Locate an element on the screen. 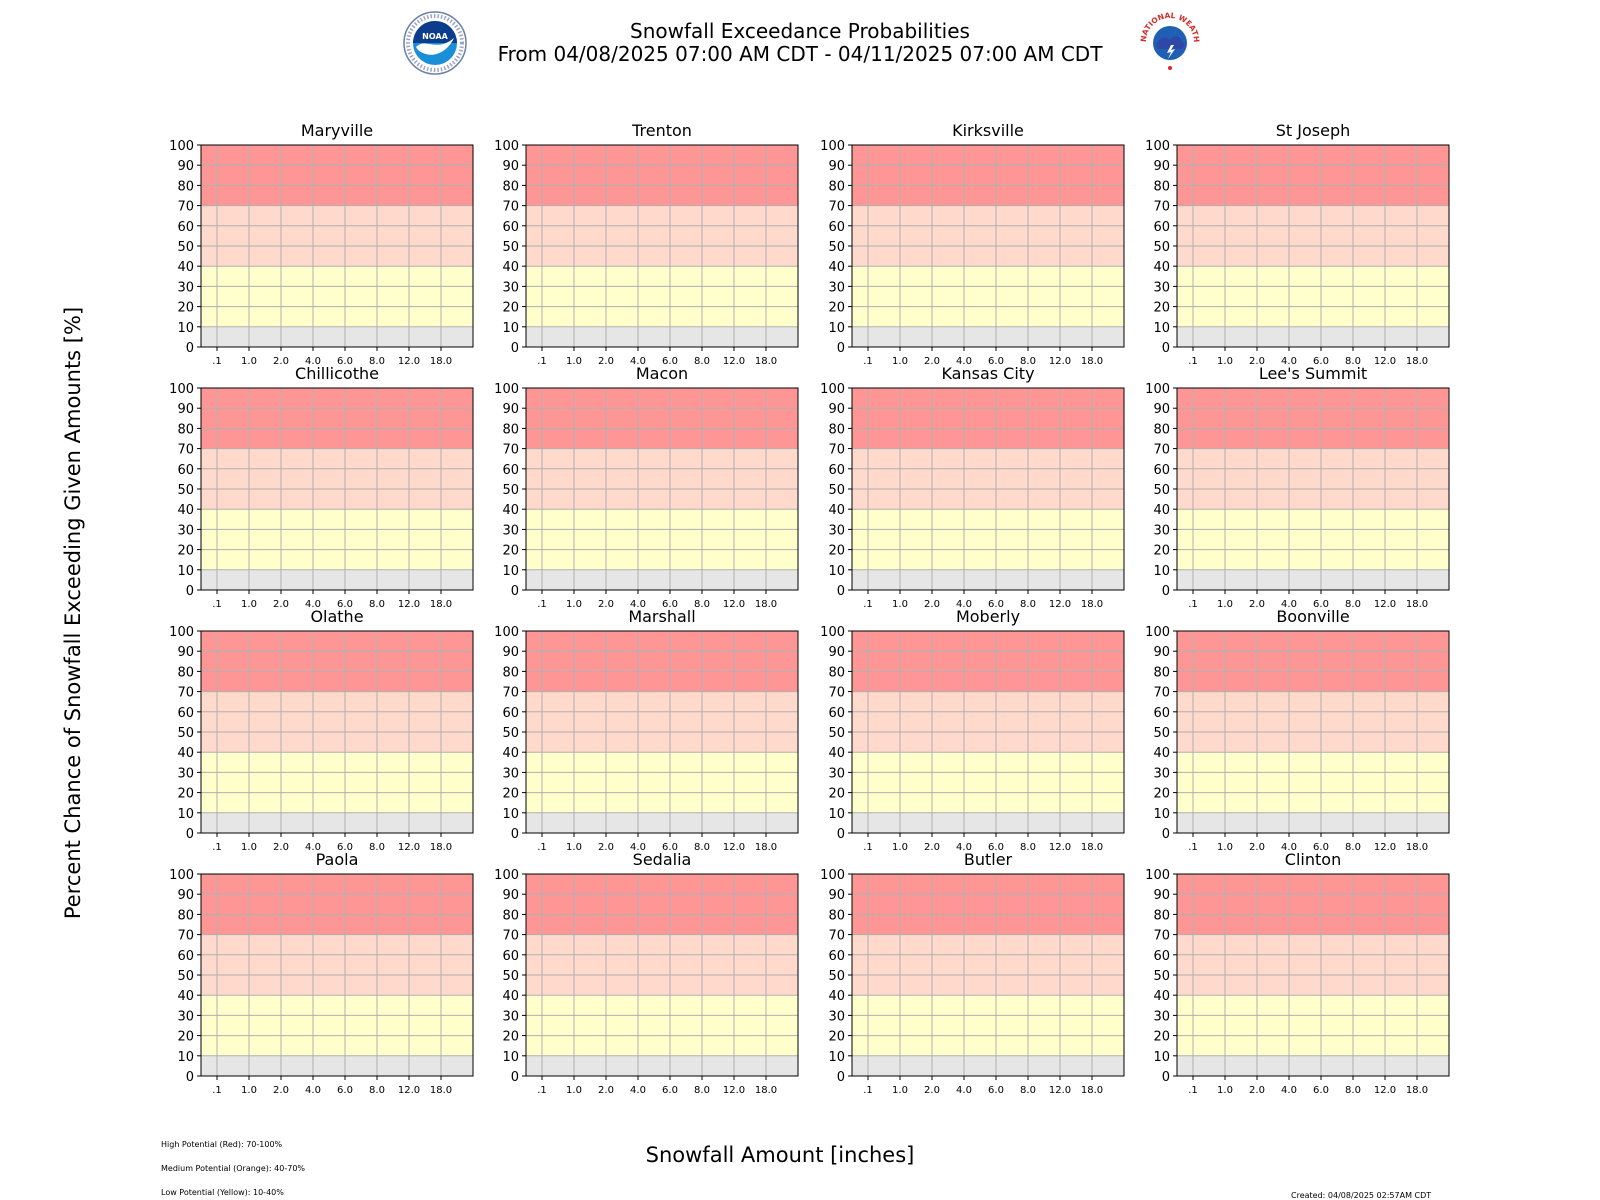 Image resolution: width=1600 pixels, height=1200 pixels. panel-title: Kirksville is located at coordinates (988, 130).